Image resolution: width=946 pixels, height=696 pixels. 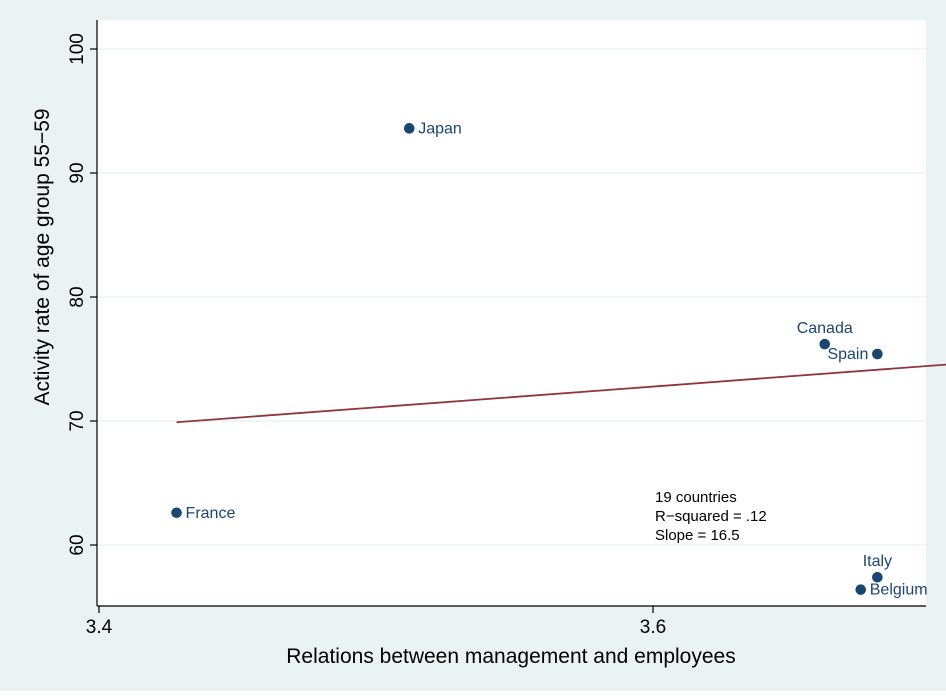 What do you see at coordinates (77, 420) in the screenshot?
I see `y-tick-label-70: 70` at bounding box center [77, 420].